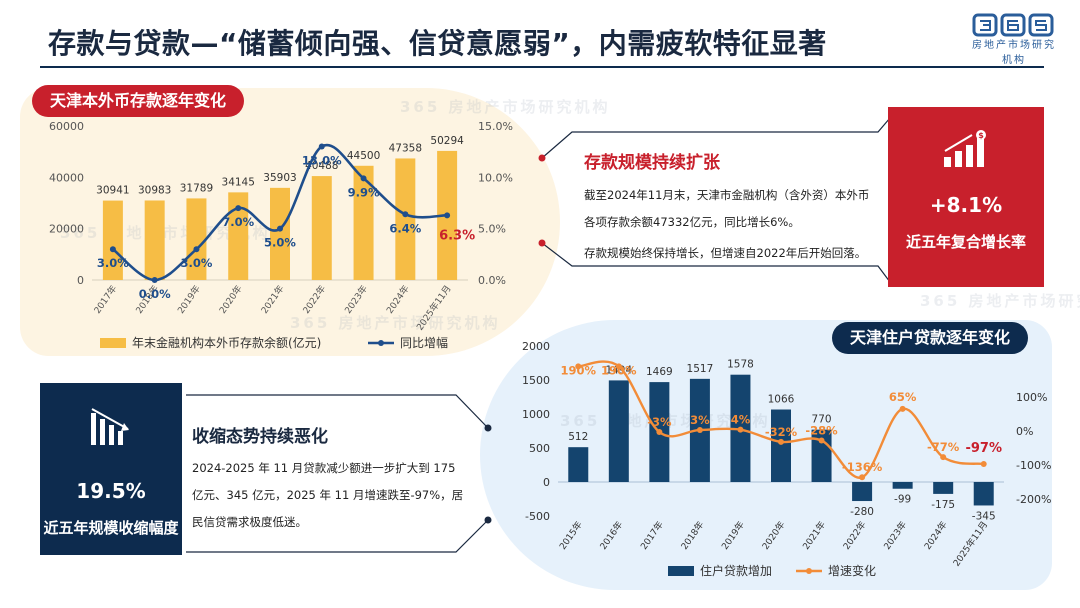  I want to click on y-axis-right-tick: 10.0%, so click(495, 177).